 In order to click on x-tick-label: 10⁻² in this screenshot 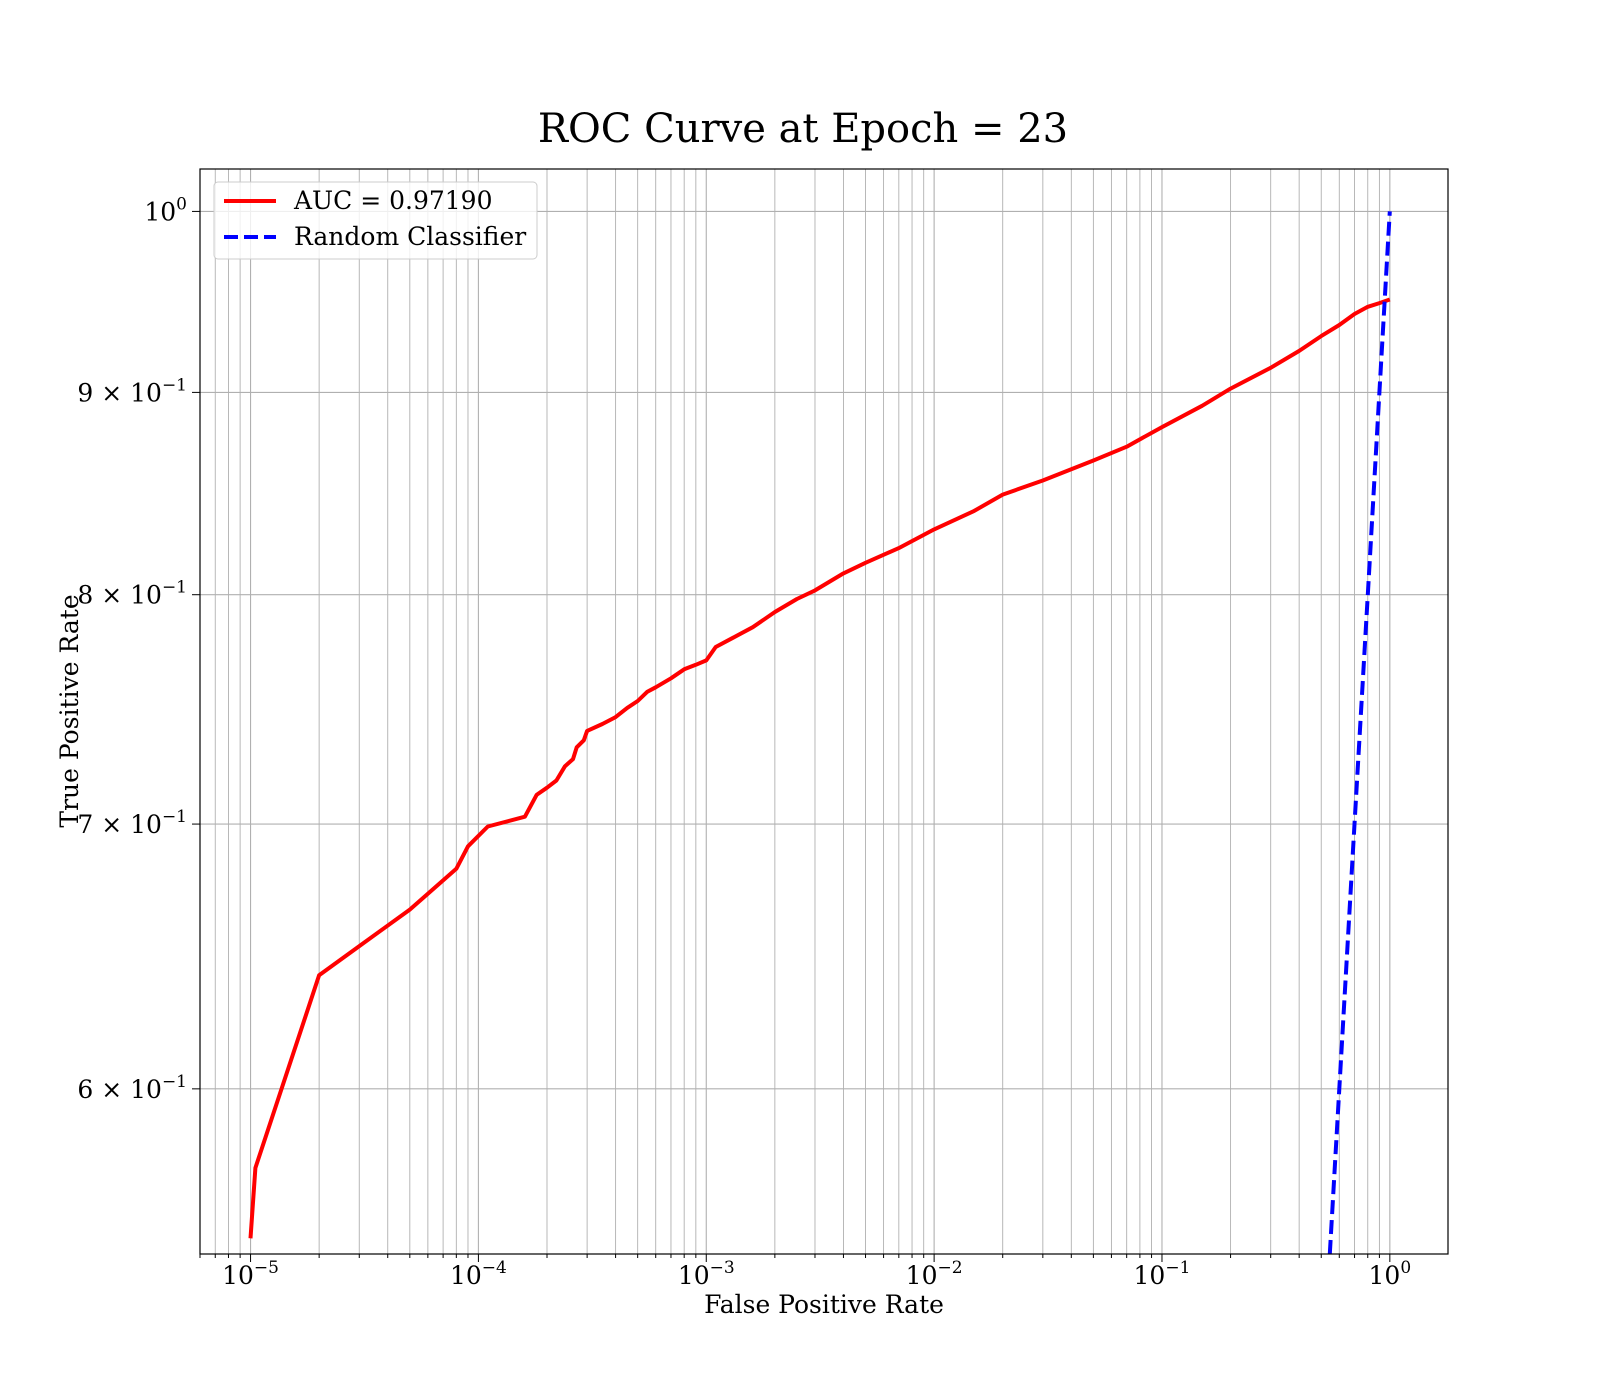, I will do `click(934, 1274)`.